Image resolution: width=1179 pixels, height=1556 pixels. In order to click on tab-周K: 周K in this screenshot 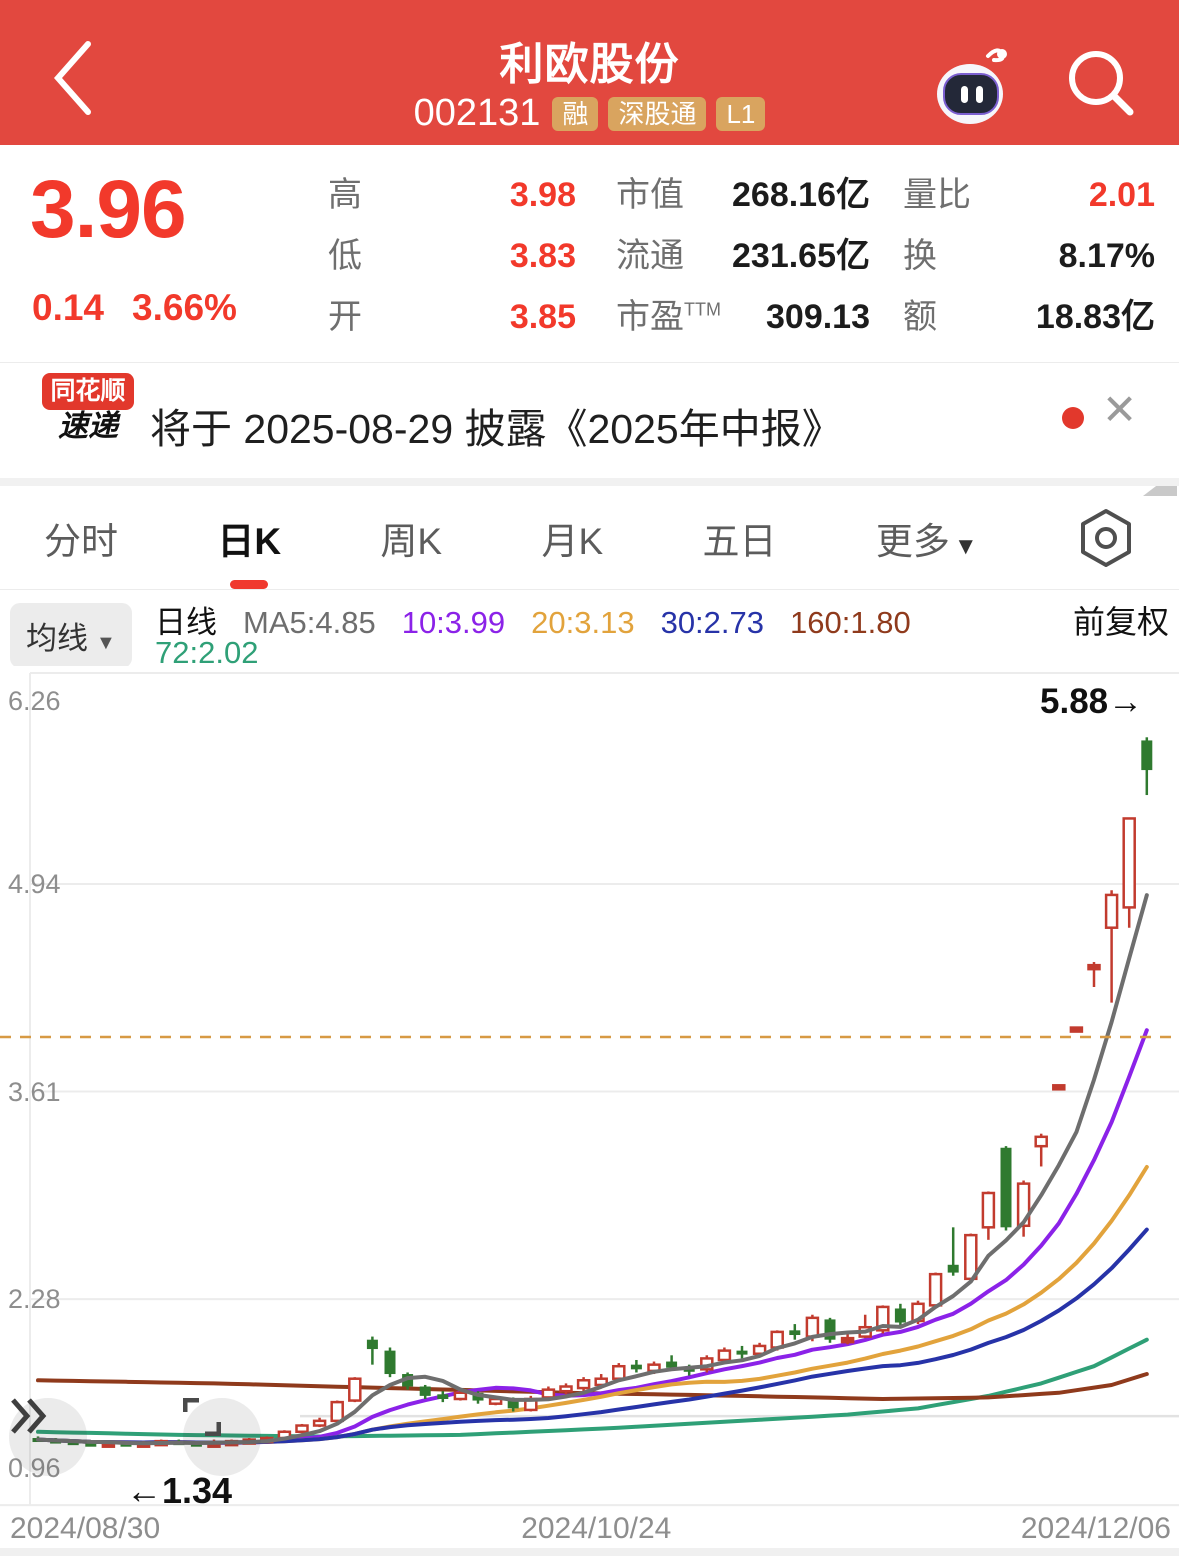, I will do `click(411, 541)`.